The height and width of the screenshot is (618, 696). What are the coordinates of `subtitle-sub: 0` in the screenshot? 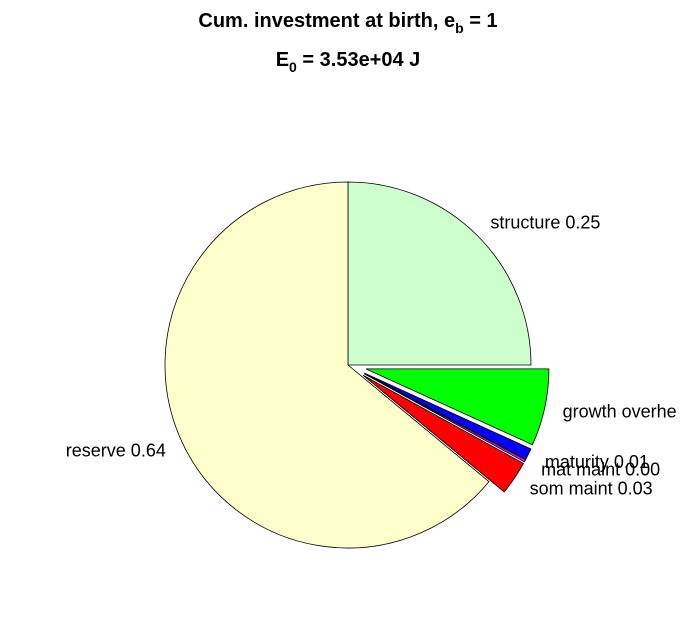 It's located at (293, 67).